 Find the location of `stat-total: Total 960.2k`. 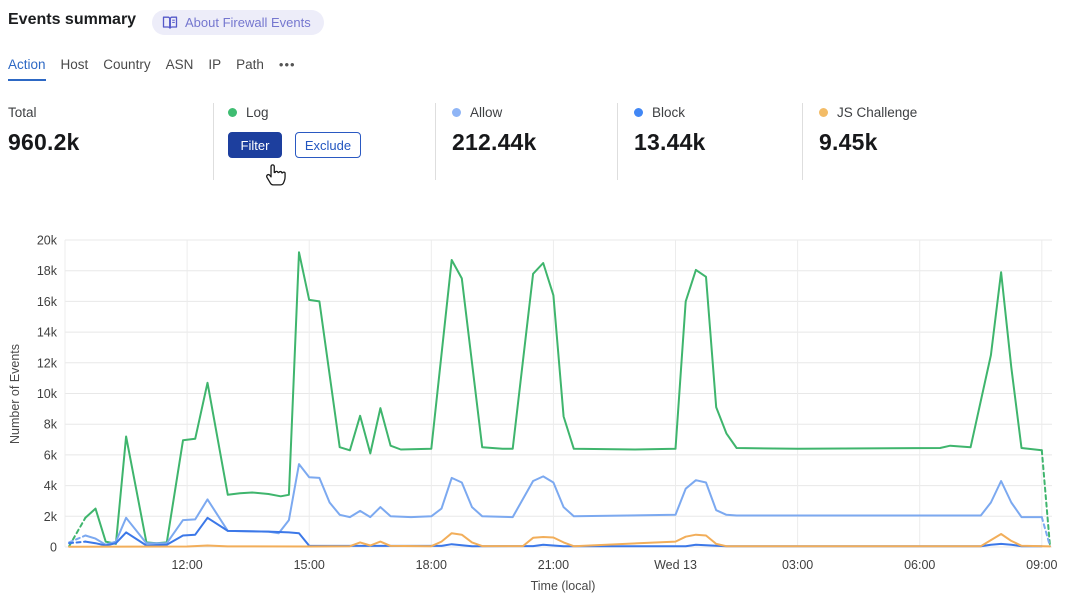

stat-total: Total 960.2k is located at coordinates (44, 130).